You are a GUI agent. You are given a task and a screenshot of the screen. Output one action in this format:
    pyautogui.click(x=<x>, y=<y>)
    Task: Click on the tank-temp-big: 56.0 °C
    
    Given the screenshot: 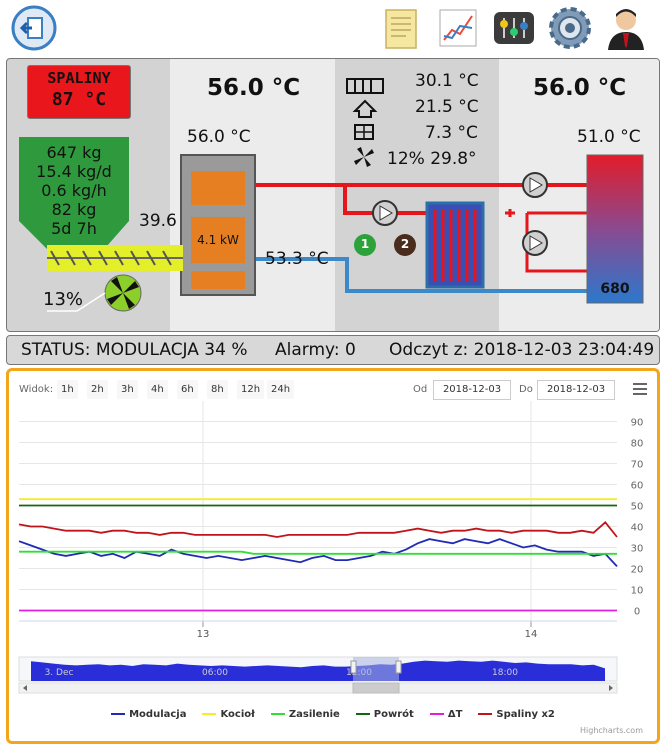 What is the action you would take?
    pyautogui.click(x=580, y=88)
    